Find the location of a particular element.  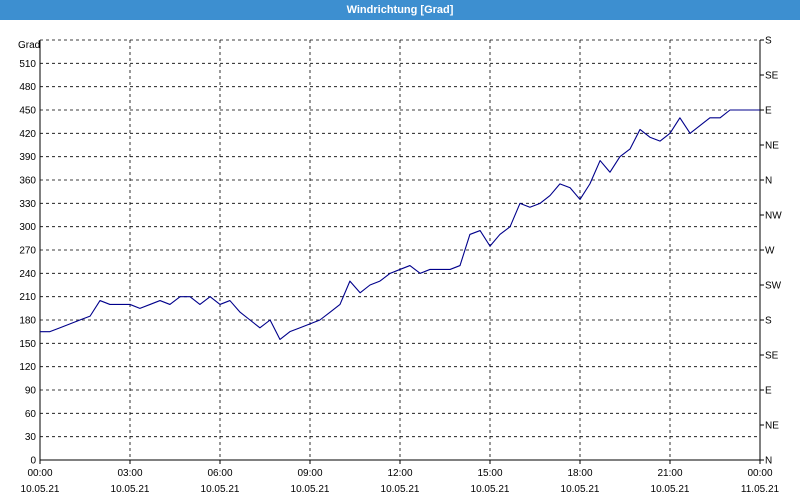

y-tick-label: 330 is located at coordinates (27, 204).